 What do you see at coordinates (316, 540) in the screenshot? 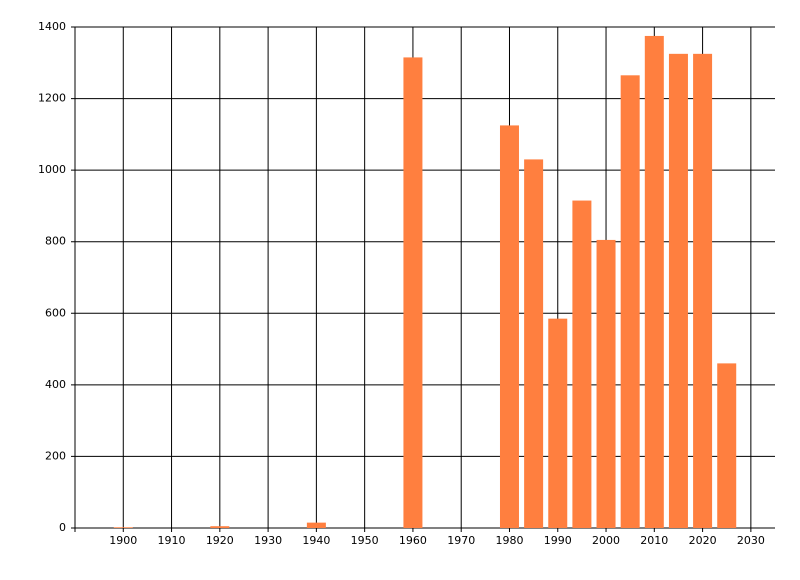
I see `x-tick-label: 1940` at bounding box center [316, 540].